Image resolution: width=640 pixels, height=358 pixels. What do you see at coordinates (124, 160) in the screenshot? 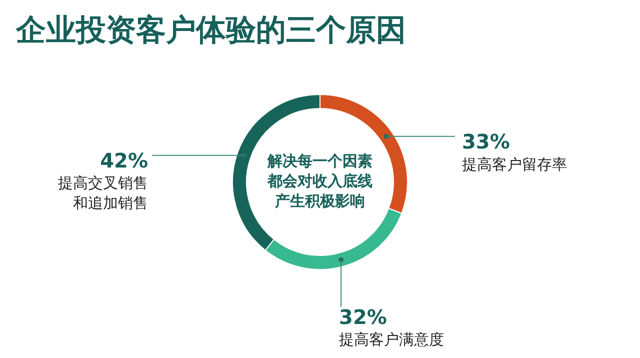
I see `data-label: 42%` at bounding box center [124, 160].